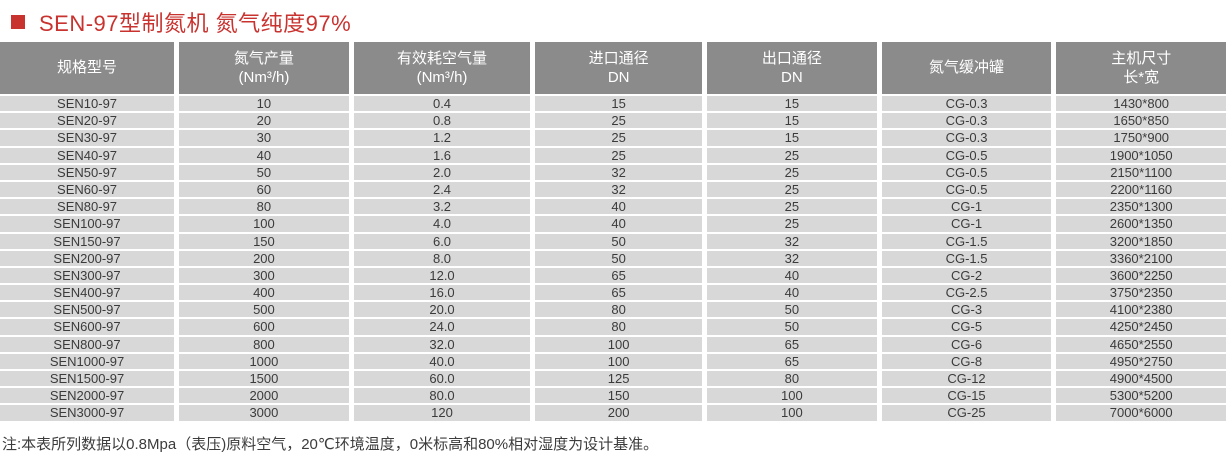 The width and height of the screenshot is (1226, 459). I want to click on table-cell: SEN30-97, so click(87, 138).